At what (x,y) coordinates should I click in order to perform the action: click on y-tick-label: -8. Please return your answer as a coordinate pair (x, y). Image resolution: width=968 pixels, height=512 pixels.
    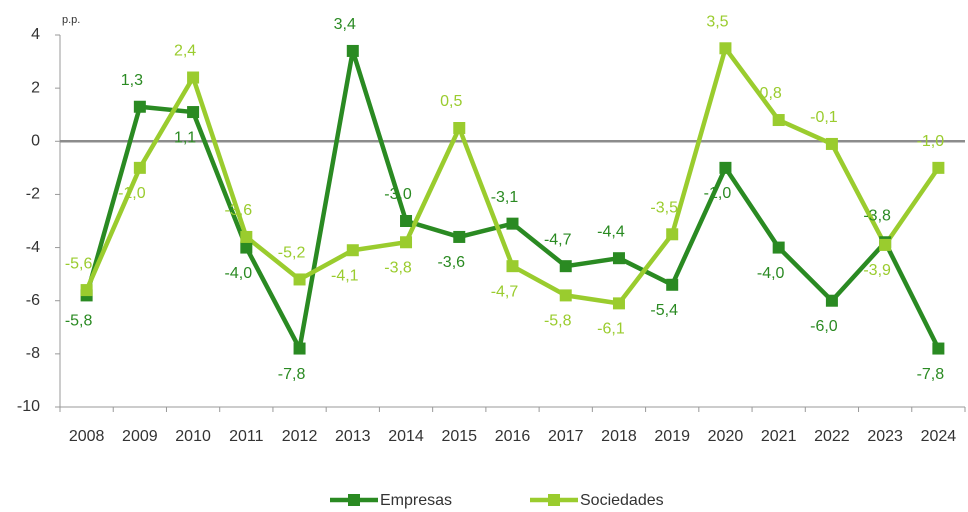
    Looking at the image, I should click on (33, 353).